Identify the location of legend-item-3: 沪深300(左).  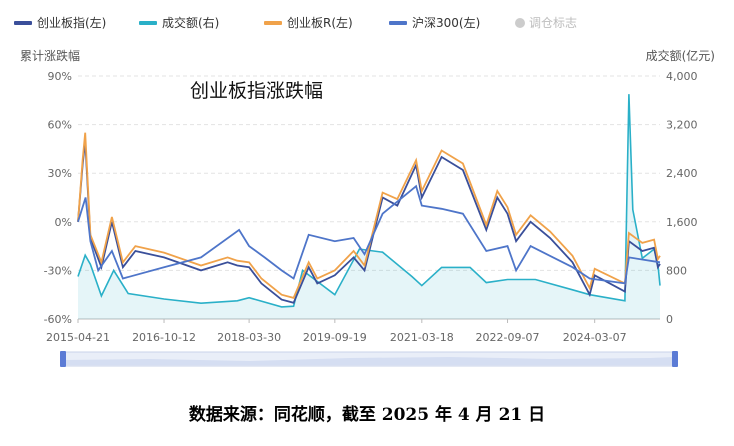
(434, 22).